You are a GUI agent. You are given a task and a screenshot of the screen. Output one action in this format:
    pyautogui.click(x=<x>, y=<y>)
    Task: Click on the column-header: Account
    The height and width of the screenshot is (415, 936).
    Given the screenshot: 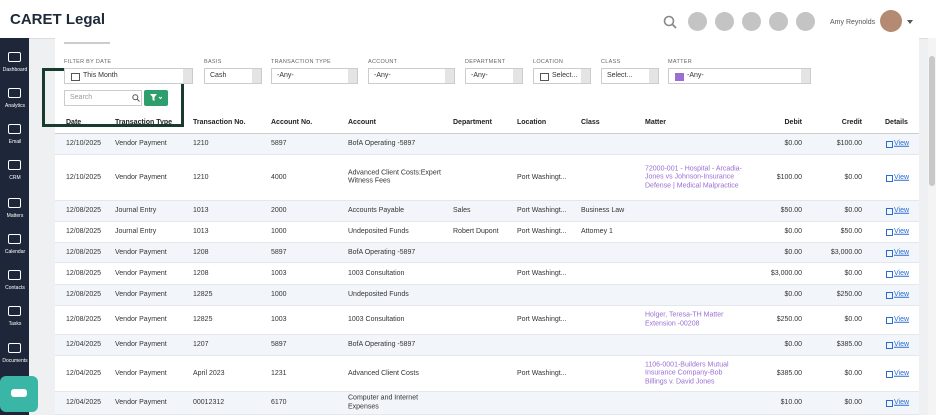 What is the action you would take?
    pyautogui.click(x=362, y=122)
    